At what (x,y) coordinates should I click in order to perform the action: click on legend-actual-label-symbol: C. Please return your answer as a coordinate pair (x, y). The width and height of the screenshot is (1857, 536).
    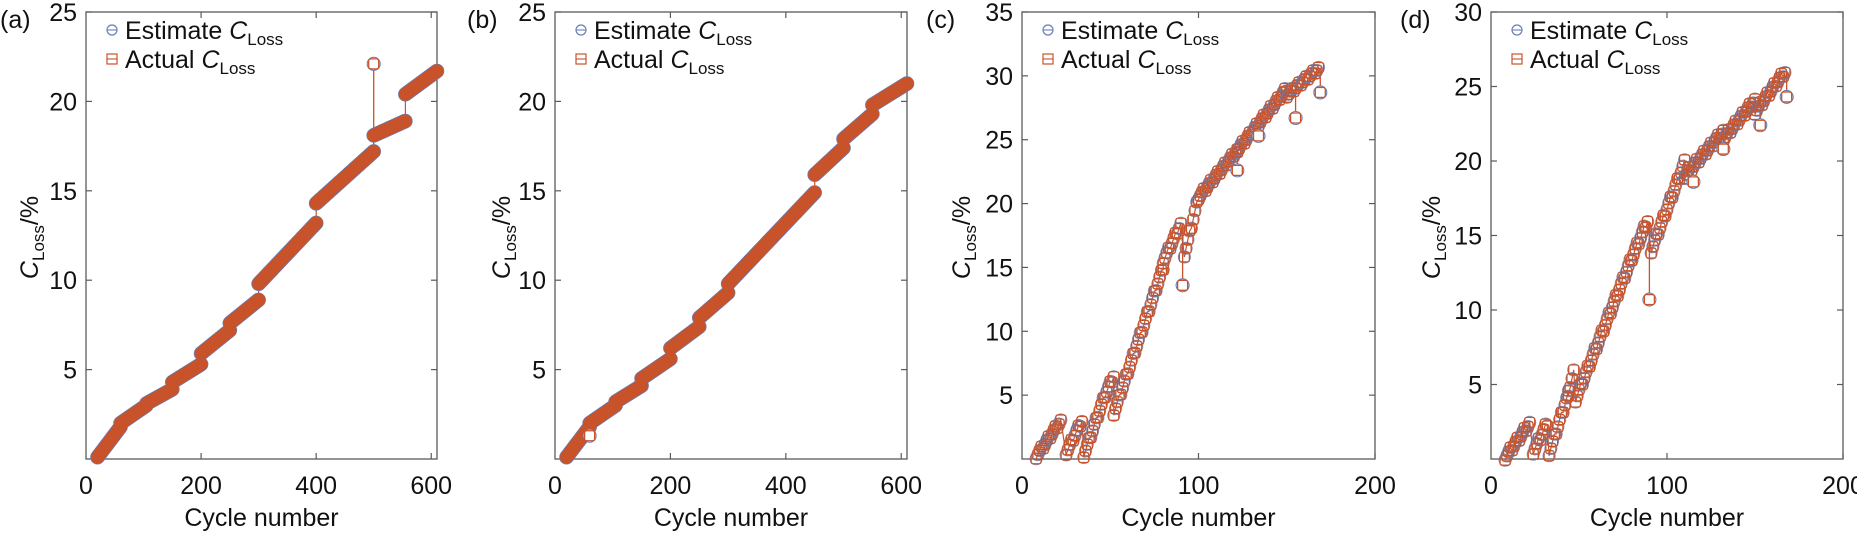
    Looking at the image, I should click on (1146, 60).